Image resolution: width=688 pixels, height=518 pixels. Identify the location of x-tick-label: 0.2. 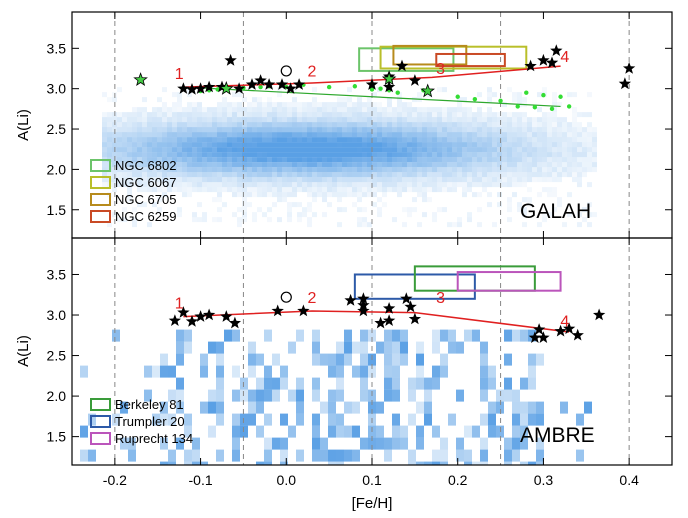
(458, 480).